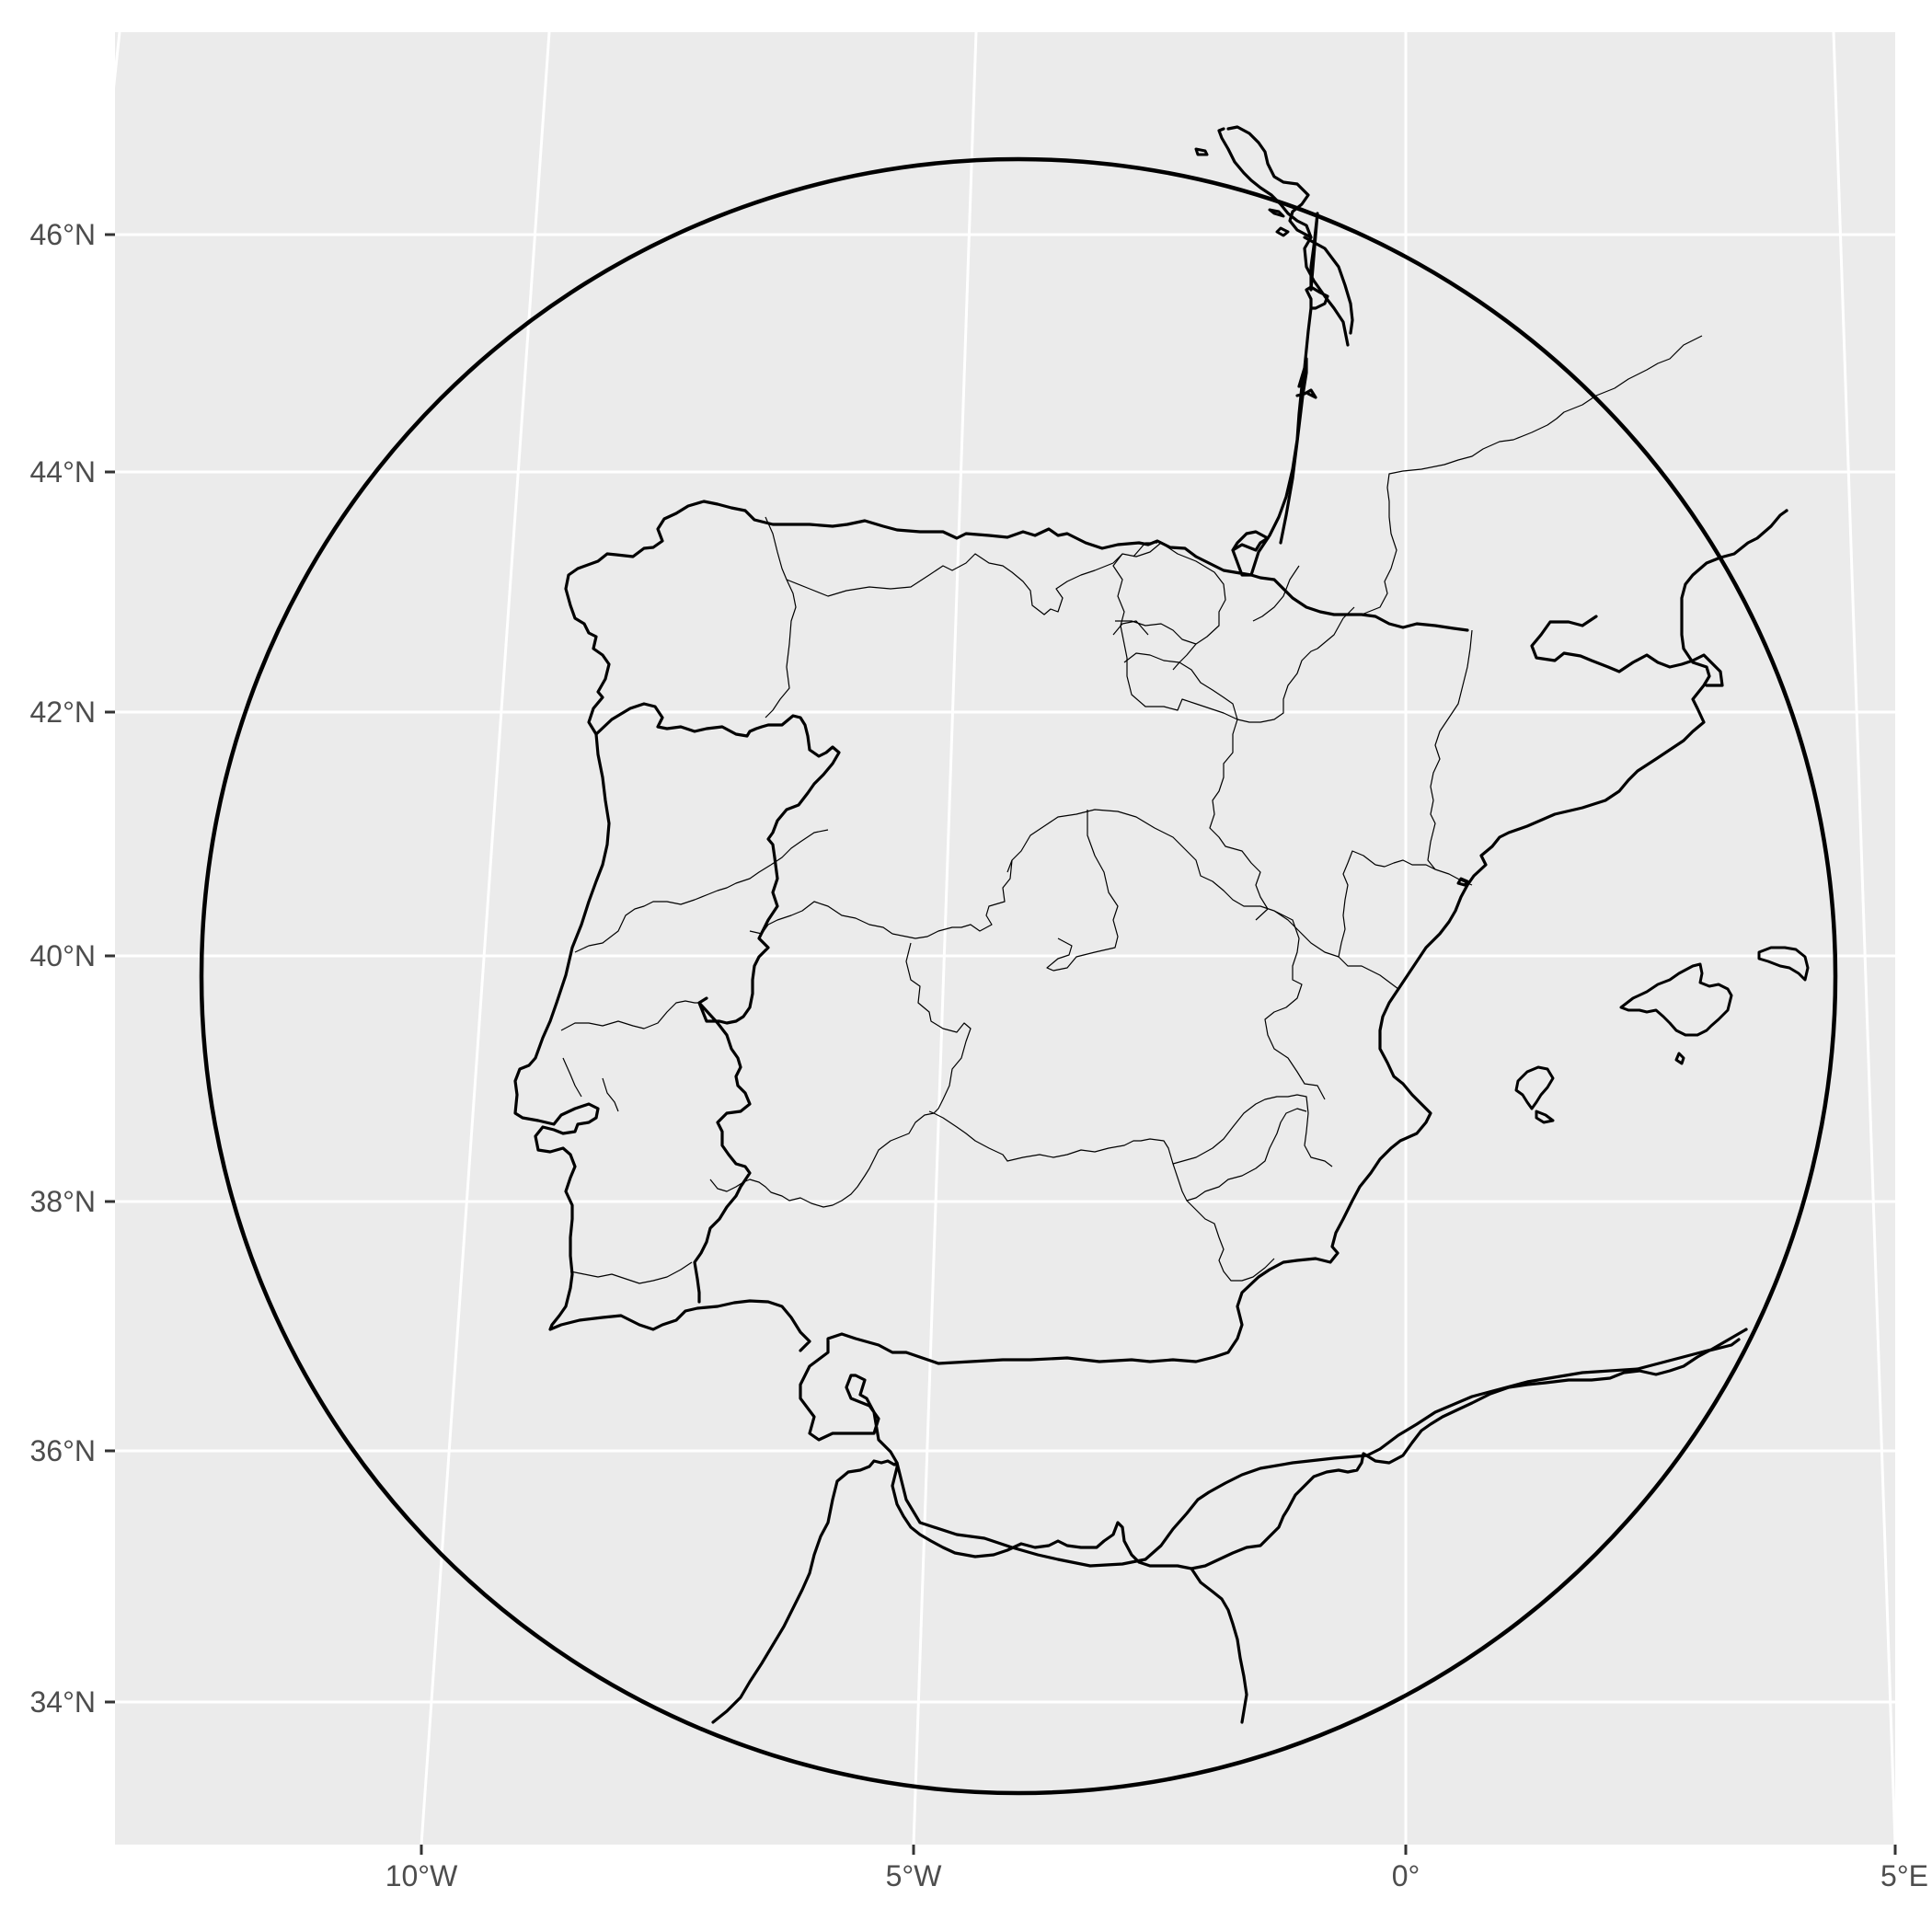 This screenshot has height=1932, width=1932. I want to click on grid-lon-w5, so click(945, 938).